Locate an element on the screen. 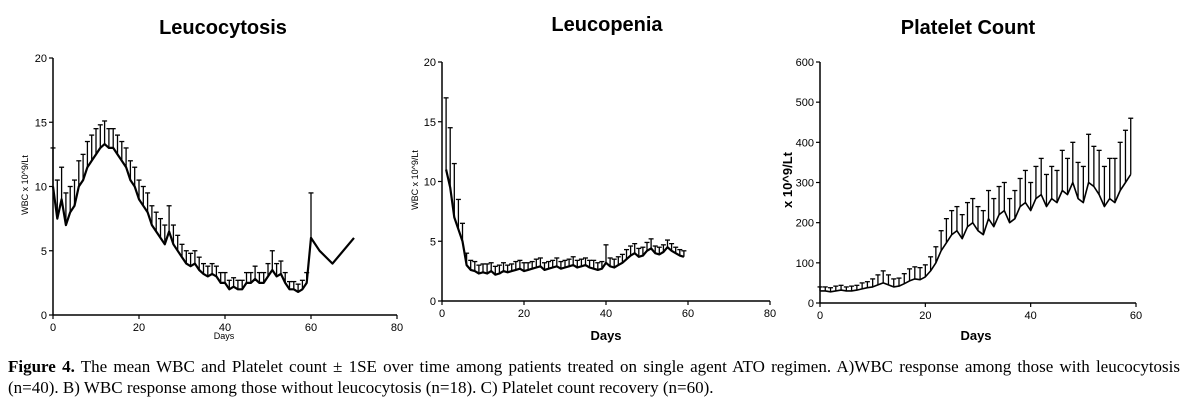 This screenshot has width=1188, height=407. chart-title: Platelet Count is located at coordinates (968, 28).